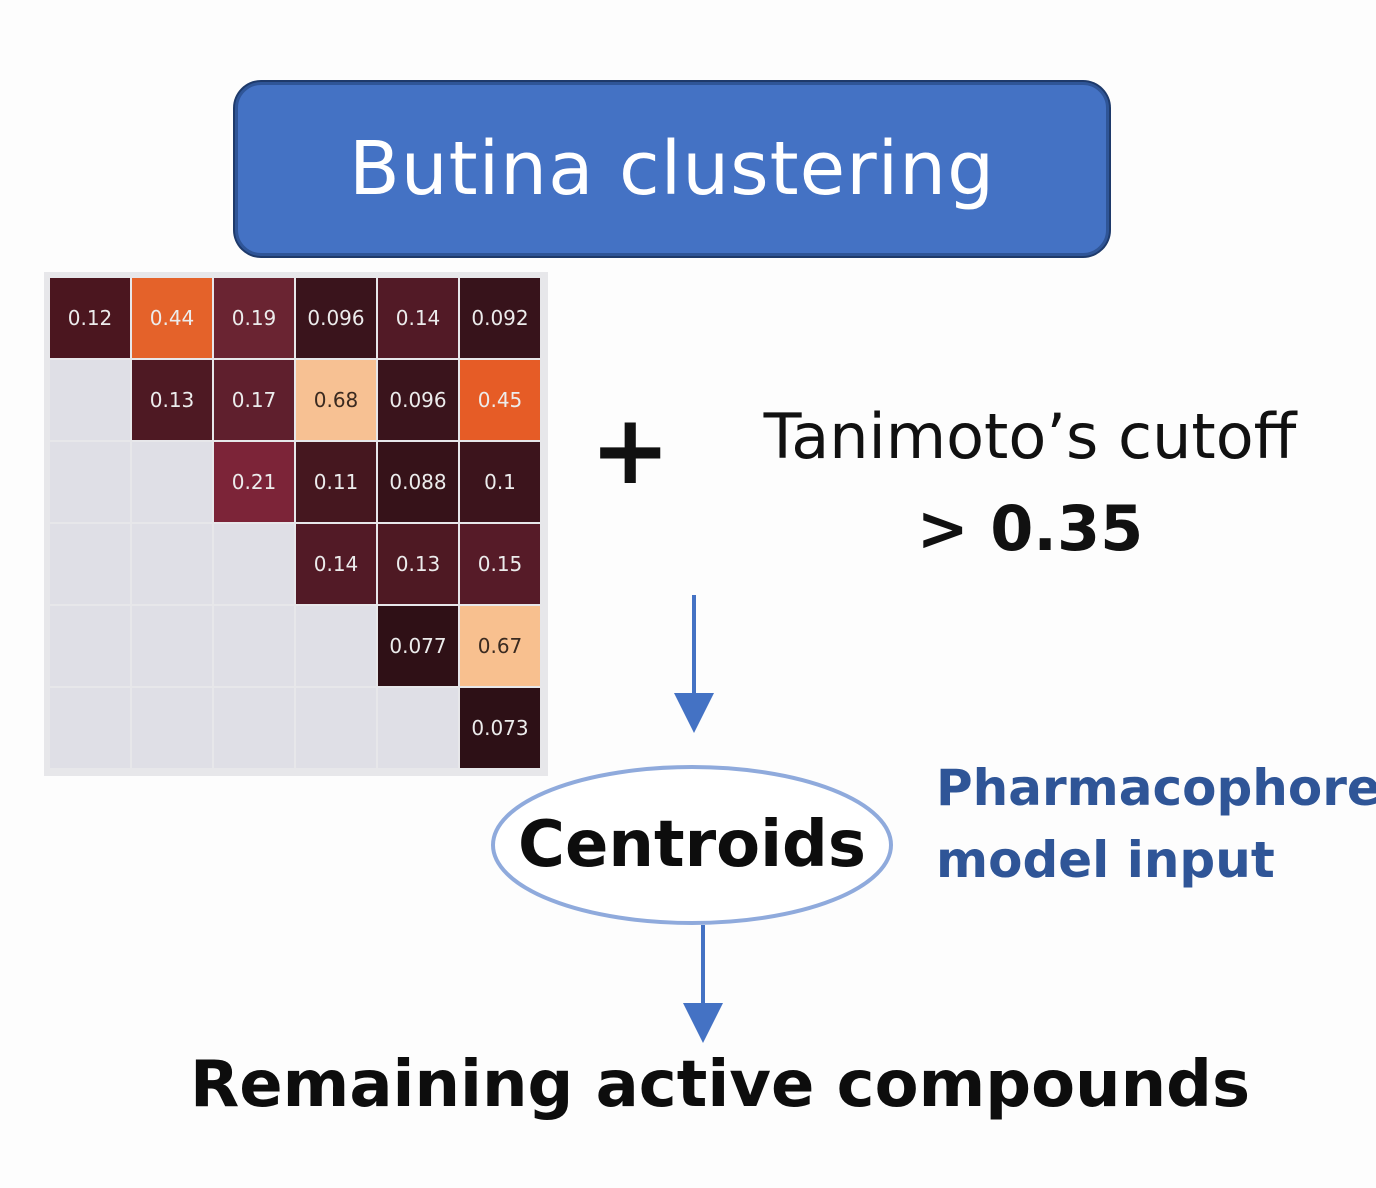  I want to click on matrix-cell: 0.088, so click(418, 482).